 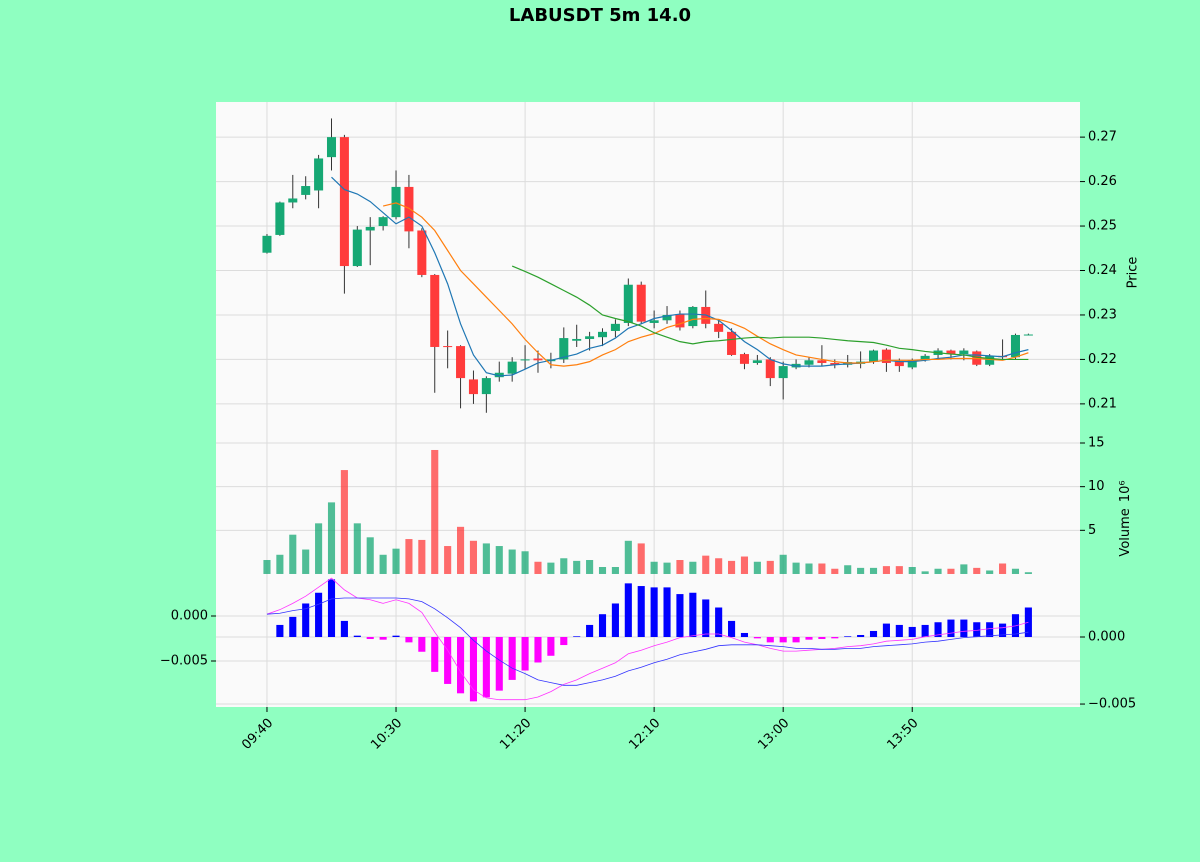 I want to click on moving-average-line, so click(x=705, y=284).